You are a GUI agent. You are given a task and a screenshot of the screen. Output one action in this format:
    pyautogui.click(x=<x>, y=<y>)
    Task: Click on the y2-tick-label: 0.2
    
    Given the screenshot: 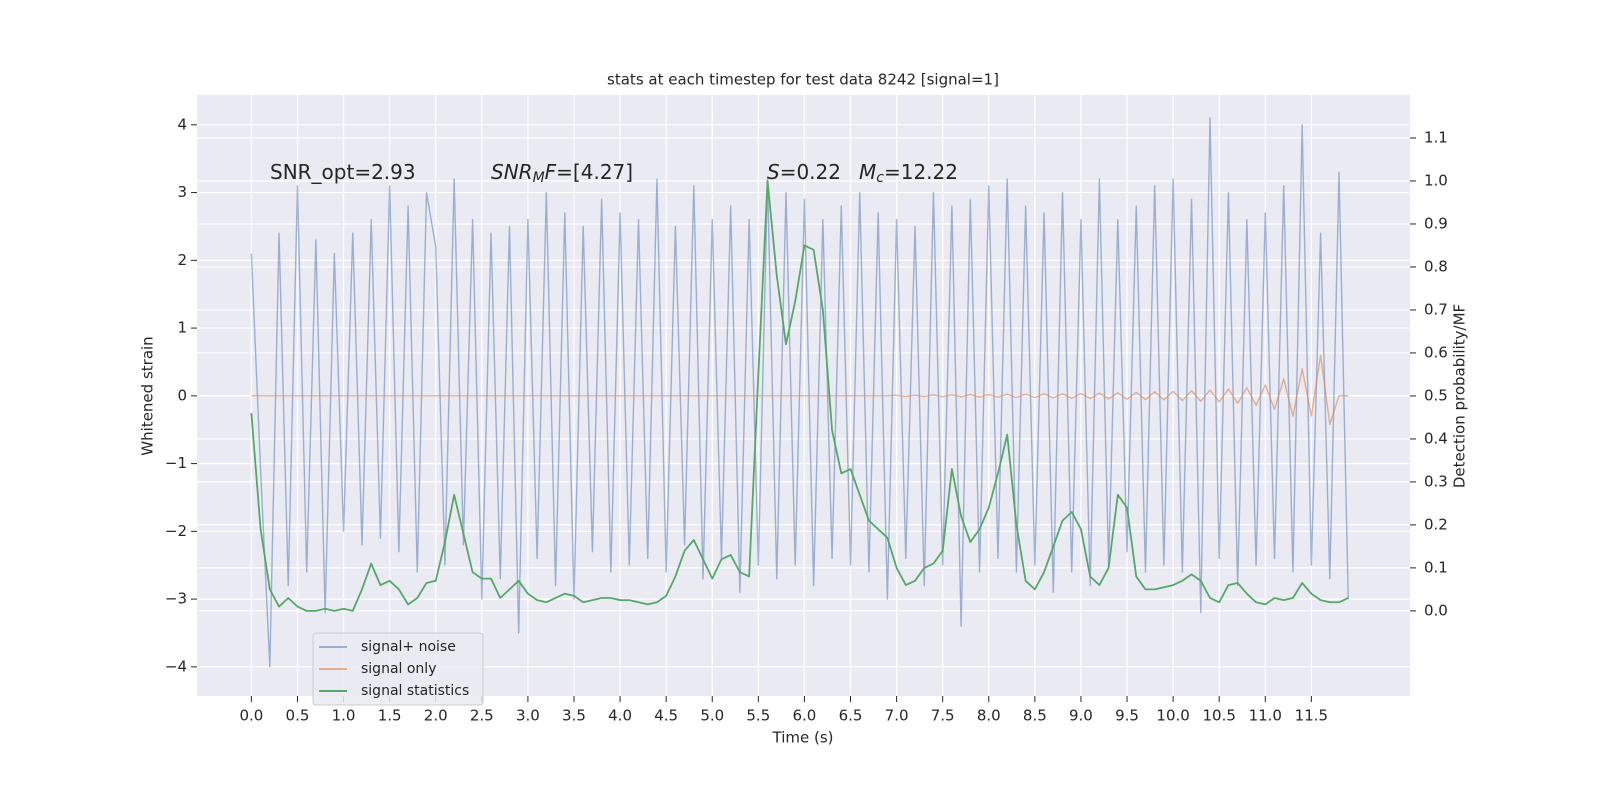 What is the action you would take?
    pyautogui.click(x=1436, y=524)
    